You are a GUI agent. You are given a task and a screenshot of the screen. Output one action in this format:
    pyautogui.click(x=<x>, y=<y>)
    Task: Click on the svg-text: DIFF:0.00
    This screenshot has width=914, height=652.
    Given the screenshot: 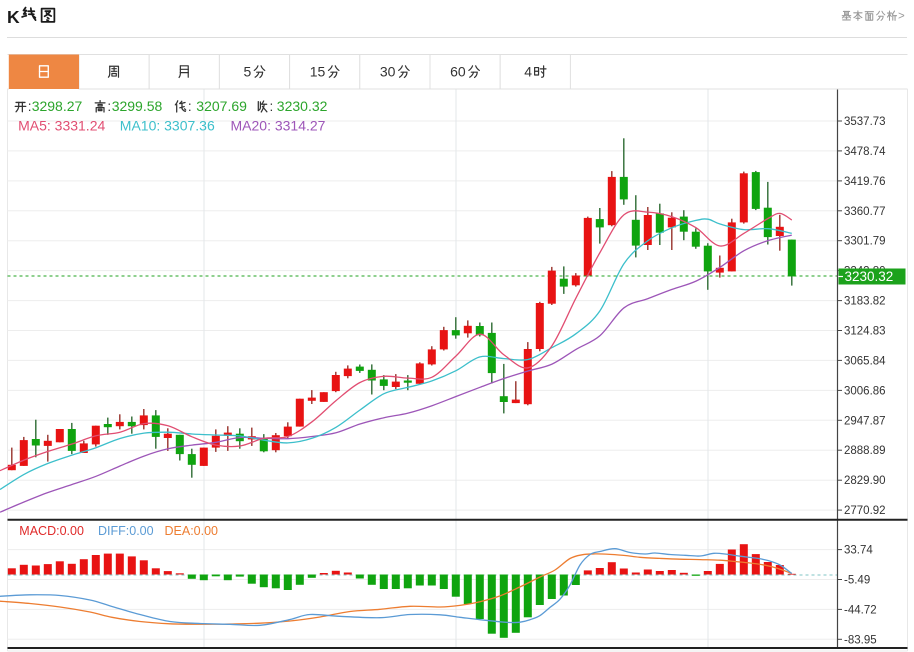 What is the action you would take?
    pyautogui.click(x=126, y=531)
    